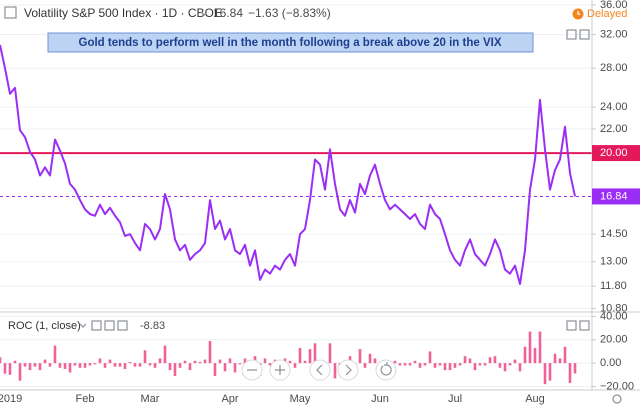  Describe the element at coordinates (320, 370) in the screenshot. I see `scroll-left-button` at that location.